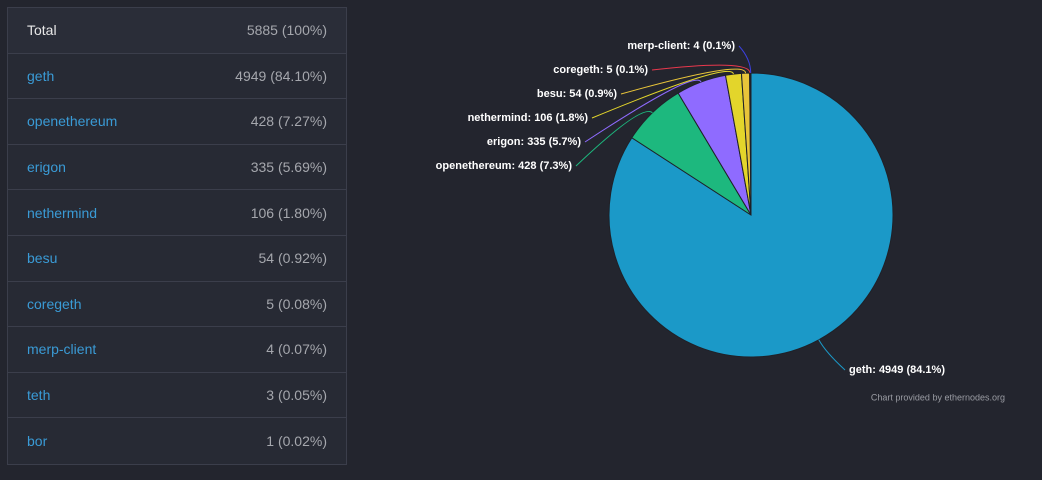 This screenshot has width=1042, height=480. What do you see at coordinates (750, 144) in the screenshot?
I see `pie-slice` at bounding box center [750, 144].